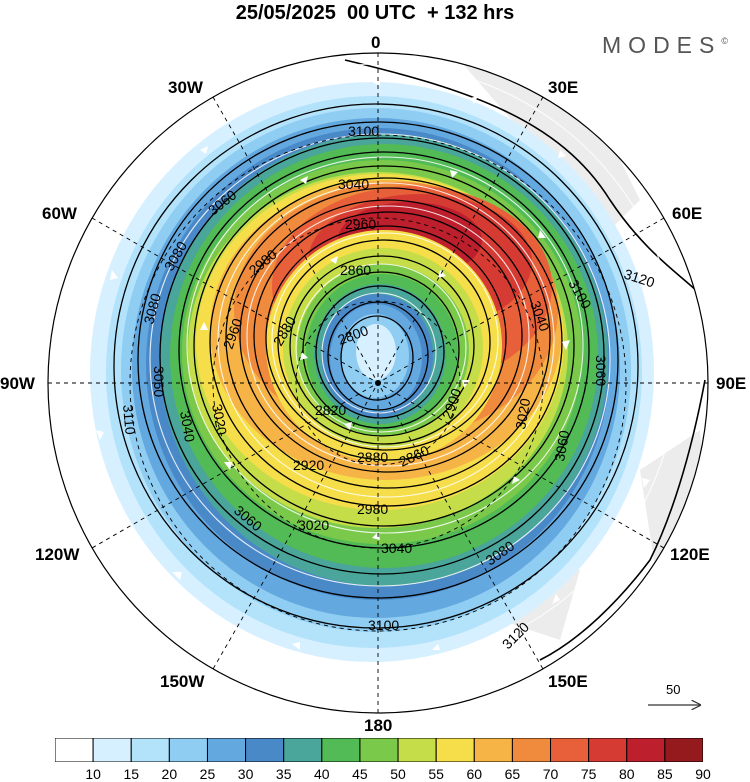  What do you see at coordinates (360, 774) in the screenshot?
I see `colorbar-tick-label: 45` at bounding box center [360, 774].